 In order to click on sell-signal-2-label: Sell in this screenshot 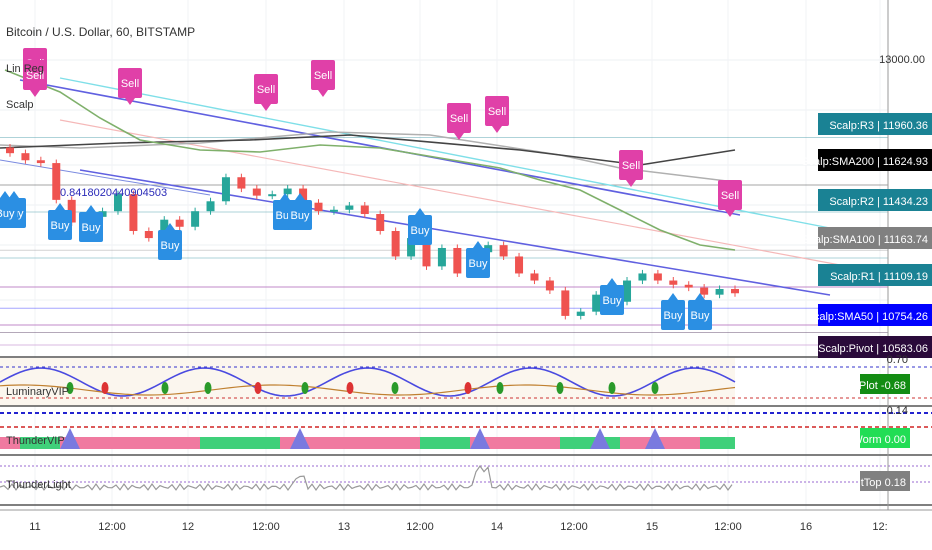, I will do `click(266, 90)`.